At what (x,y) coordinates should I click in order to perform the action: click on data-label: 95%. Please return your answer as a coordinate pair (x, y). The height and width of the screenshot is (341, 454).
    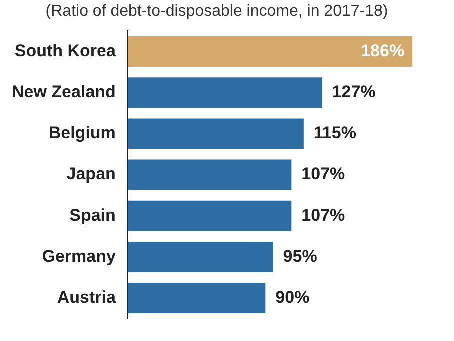
    Looking at the image, I should click on (300, 256).